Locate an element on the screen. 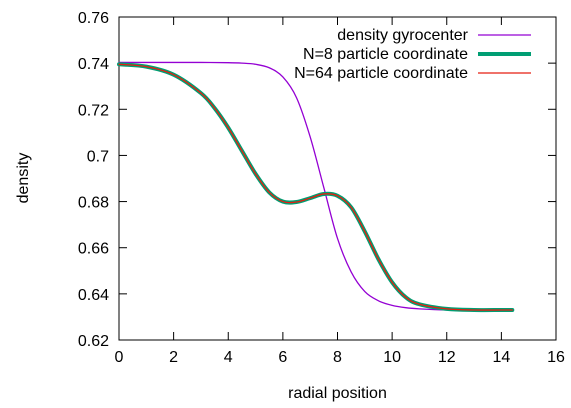  y-tick-label: 0.76 is located at coordinates (93, 18).